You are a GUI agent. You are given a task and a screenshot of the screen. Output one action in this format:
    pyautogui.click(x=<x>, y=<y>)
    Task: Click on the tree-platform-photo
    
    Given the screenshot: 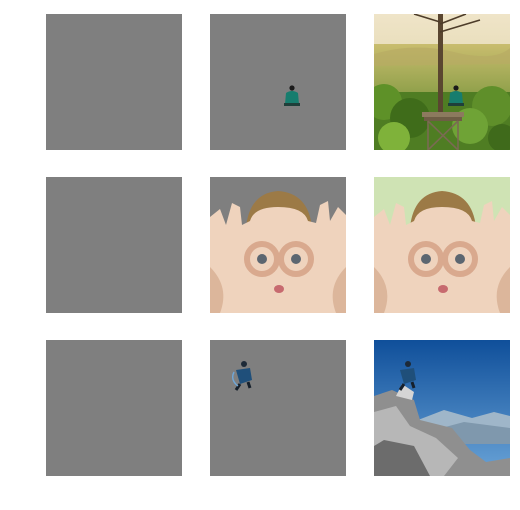 What is the action you would take?
    pyautogui.click(x=442, y=82)
    